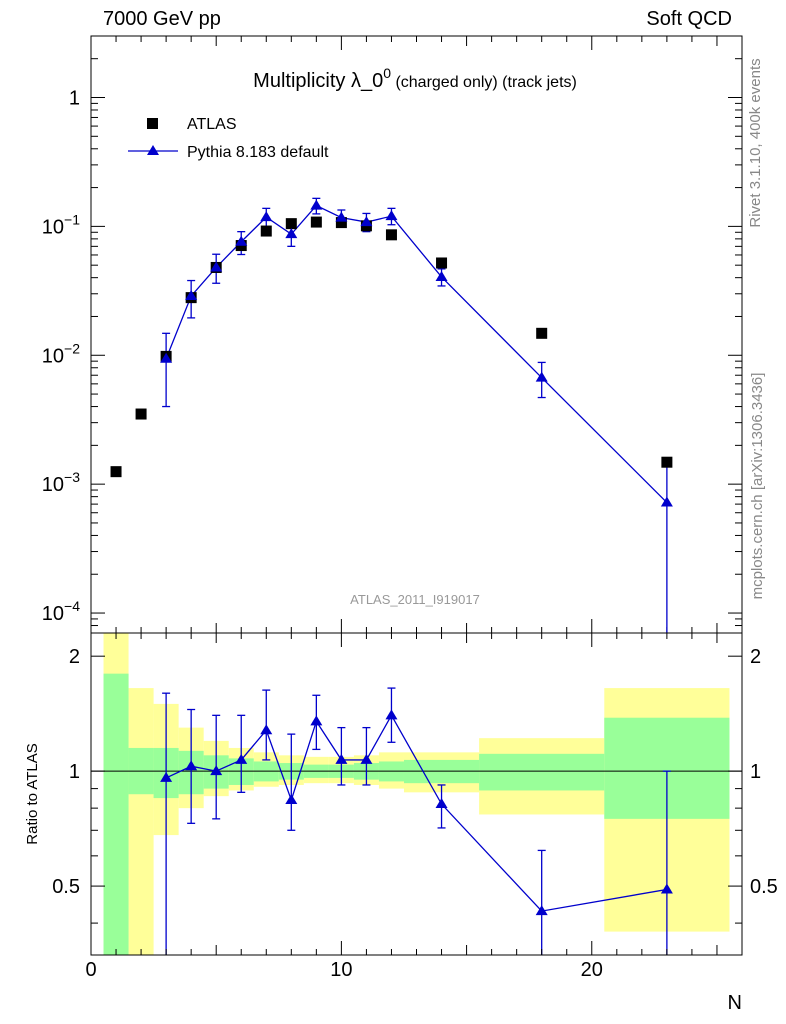 This screenshot has width=786, height=1024. I want to click on source-label: mcplots.cern.ch [arXiv:1306.3436], so click(757, 486).